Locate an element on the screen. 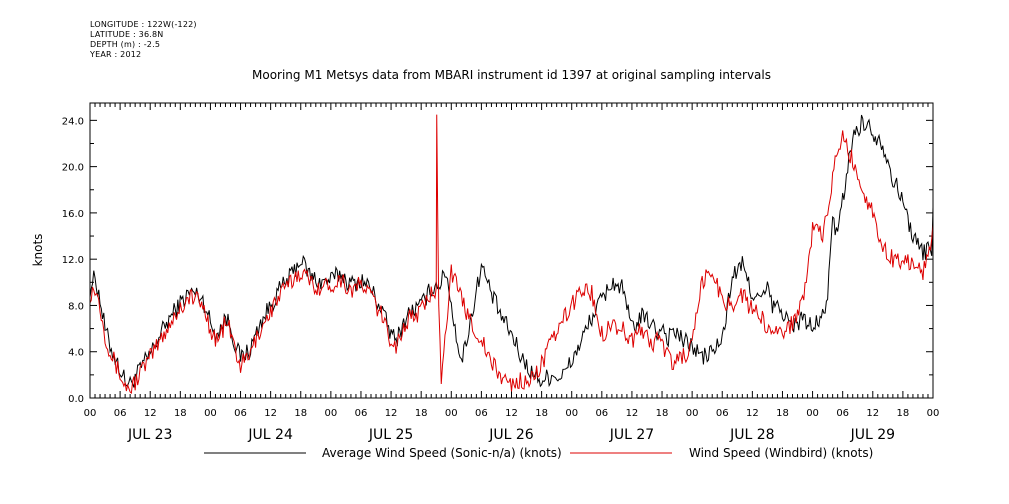 Image resolution: width=1009 pixels, height=504 pixels. y-tick-label: 20.0 is located at coordinates (73, 168).